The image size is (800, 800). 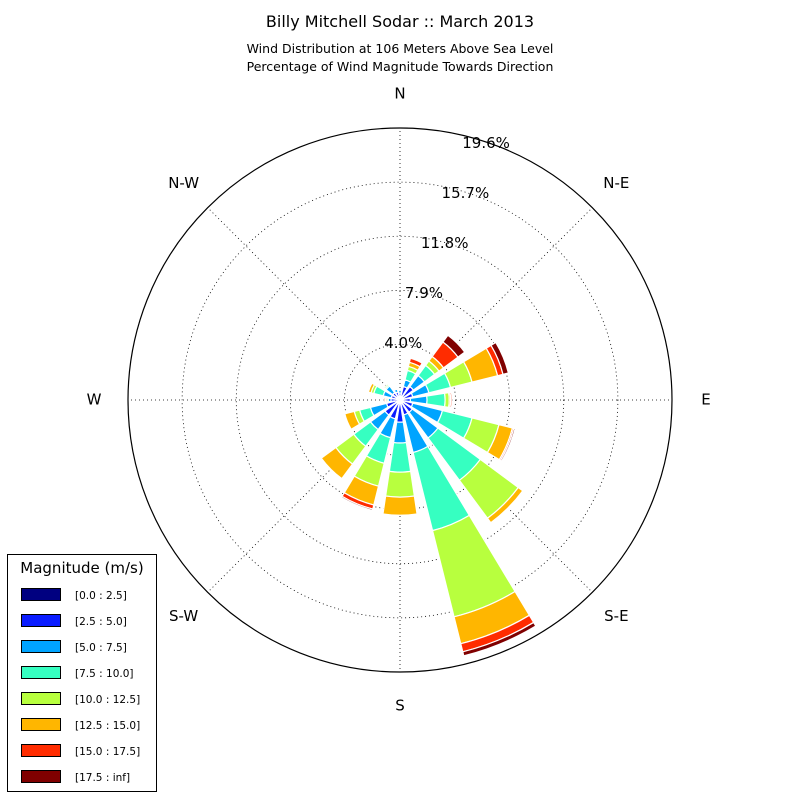 What do you see at coordinates (705, 400) in the screenshot?
I see `direction-label-e: E` at bounding box center [705, 400].